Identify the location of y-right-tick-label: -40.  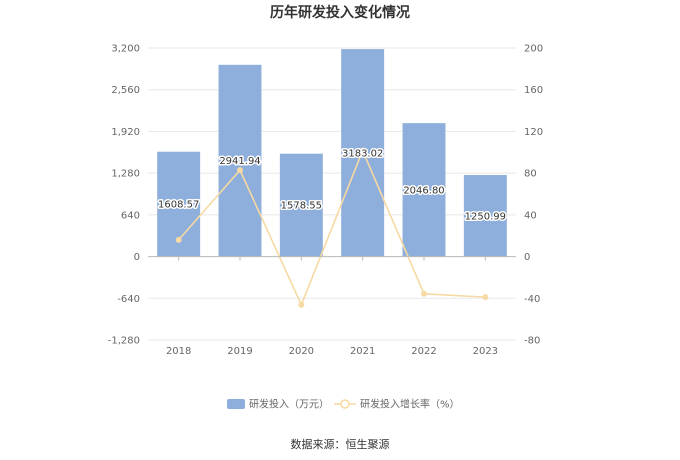
(532, 299).